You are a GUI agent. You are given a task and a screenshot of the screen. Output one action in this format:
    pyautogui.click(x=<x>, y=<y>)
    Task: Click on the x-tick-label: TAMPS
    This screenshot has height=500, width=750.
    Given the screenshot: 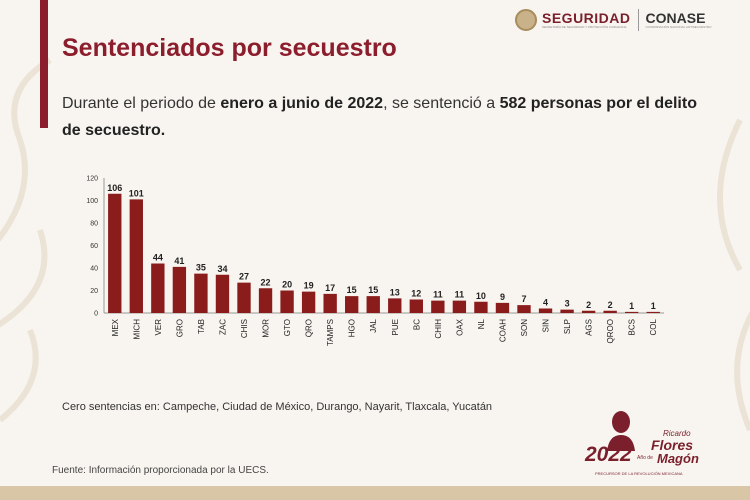 What is the action you would take?
    pyautogui.click(x=330, y=332)
    